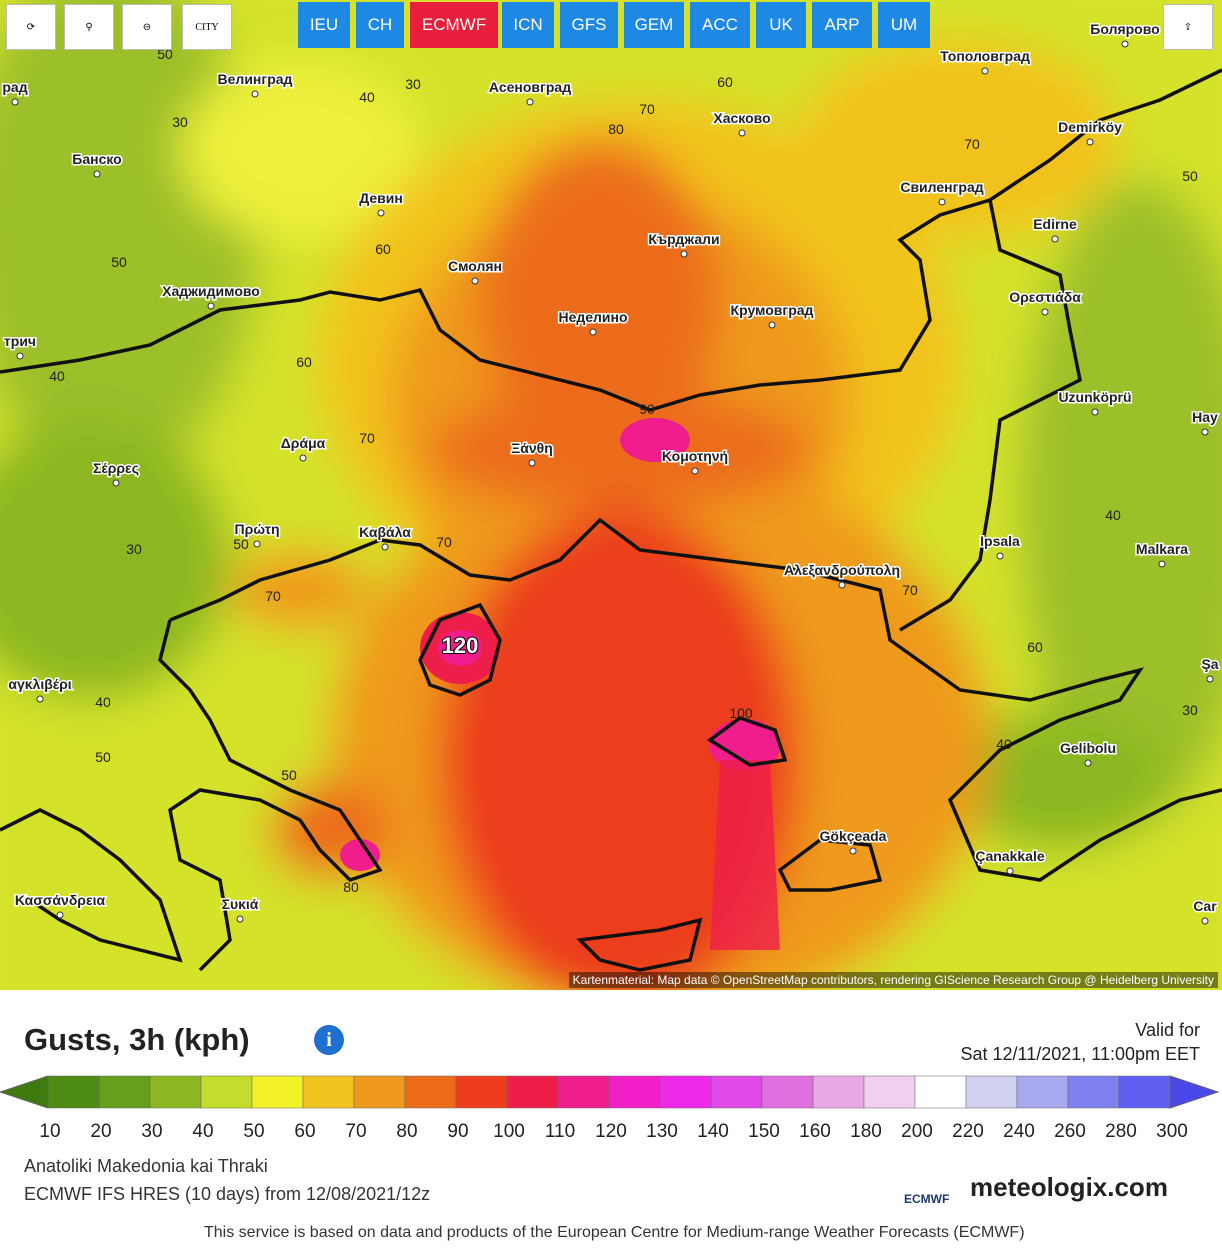  What do you see at coordinates (853, 836) in the screenshot?
I see `place-label: Gökçeada` at bounding box center [853, 836].